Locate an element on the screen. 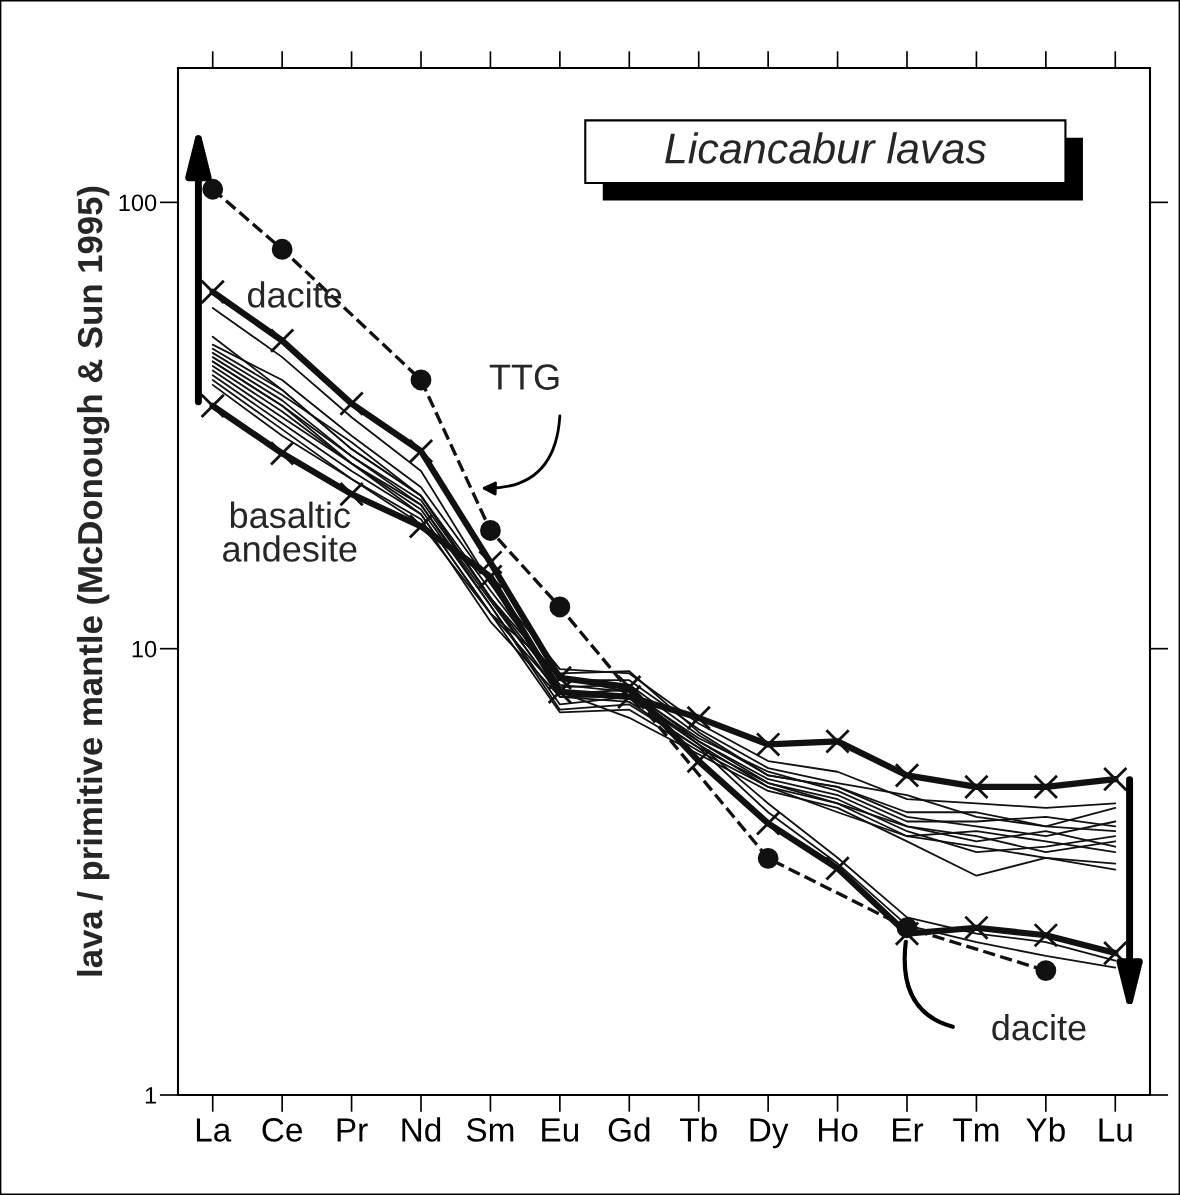 Image resolution: width=1180 pixels, height=1195 pixels. x-tick-label: Ho is located at coordinates (838, 1130).